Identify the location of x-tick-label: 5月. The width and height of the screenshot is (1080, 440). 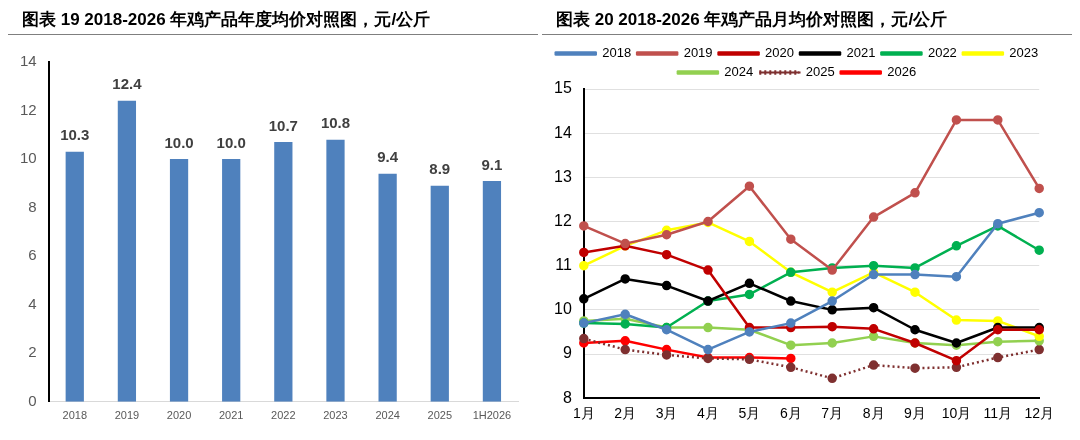
(749, 413).